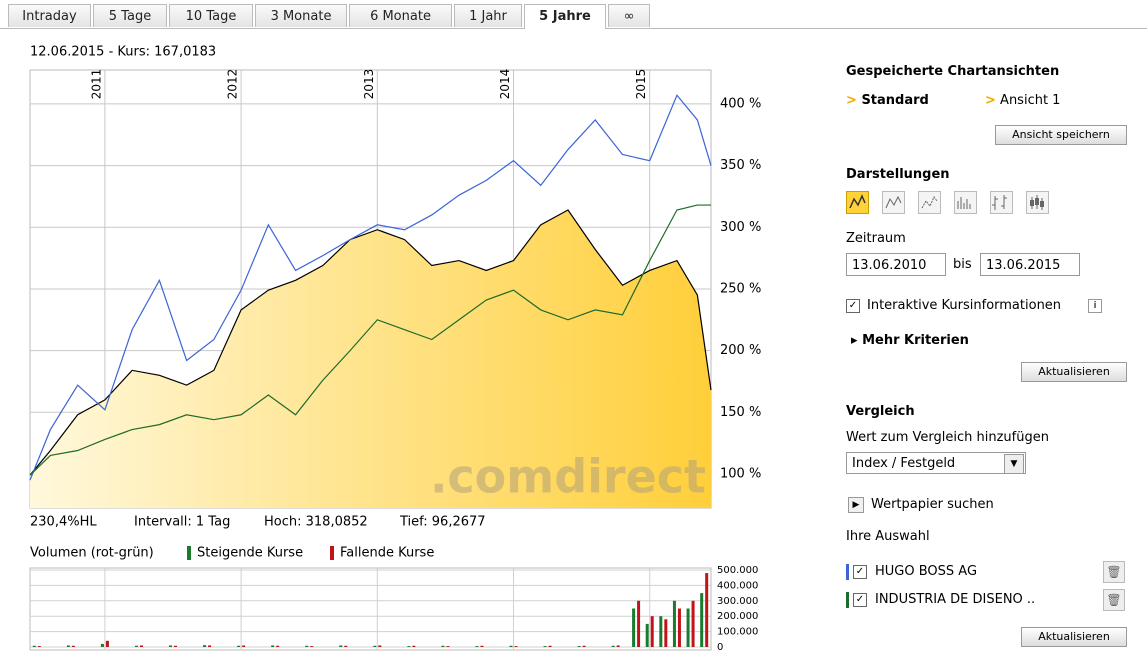 The image size is (1147, 656). What do you see at coordinates (740, 412) in the screenshot?
I see `y-tick-label: 150 %` at bounding box center [740, 412].